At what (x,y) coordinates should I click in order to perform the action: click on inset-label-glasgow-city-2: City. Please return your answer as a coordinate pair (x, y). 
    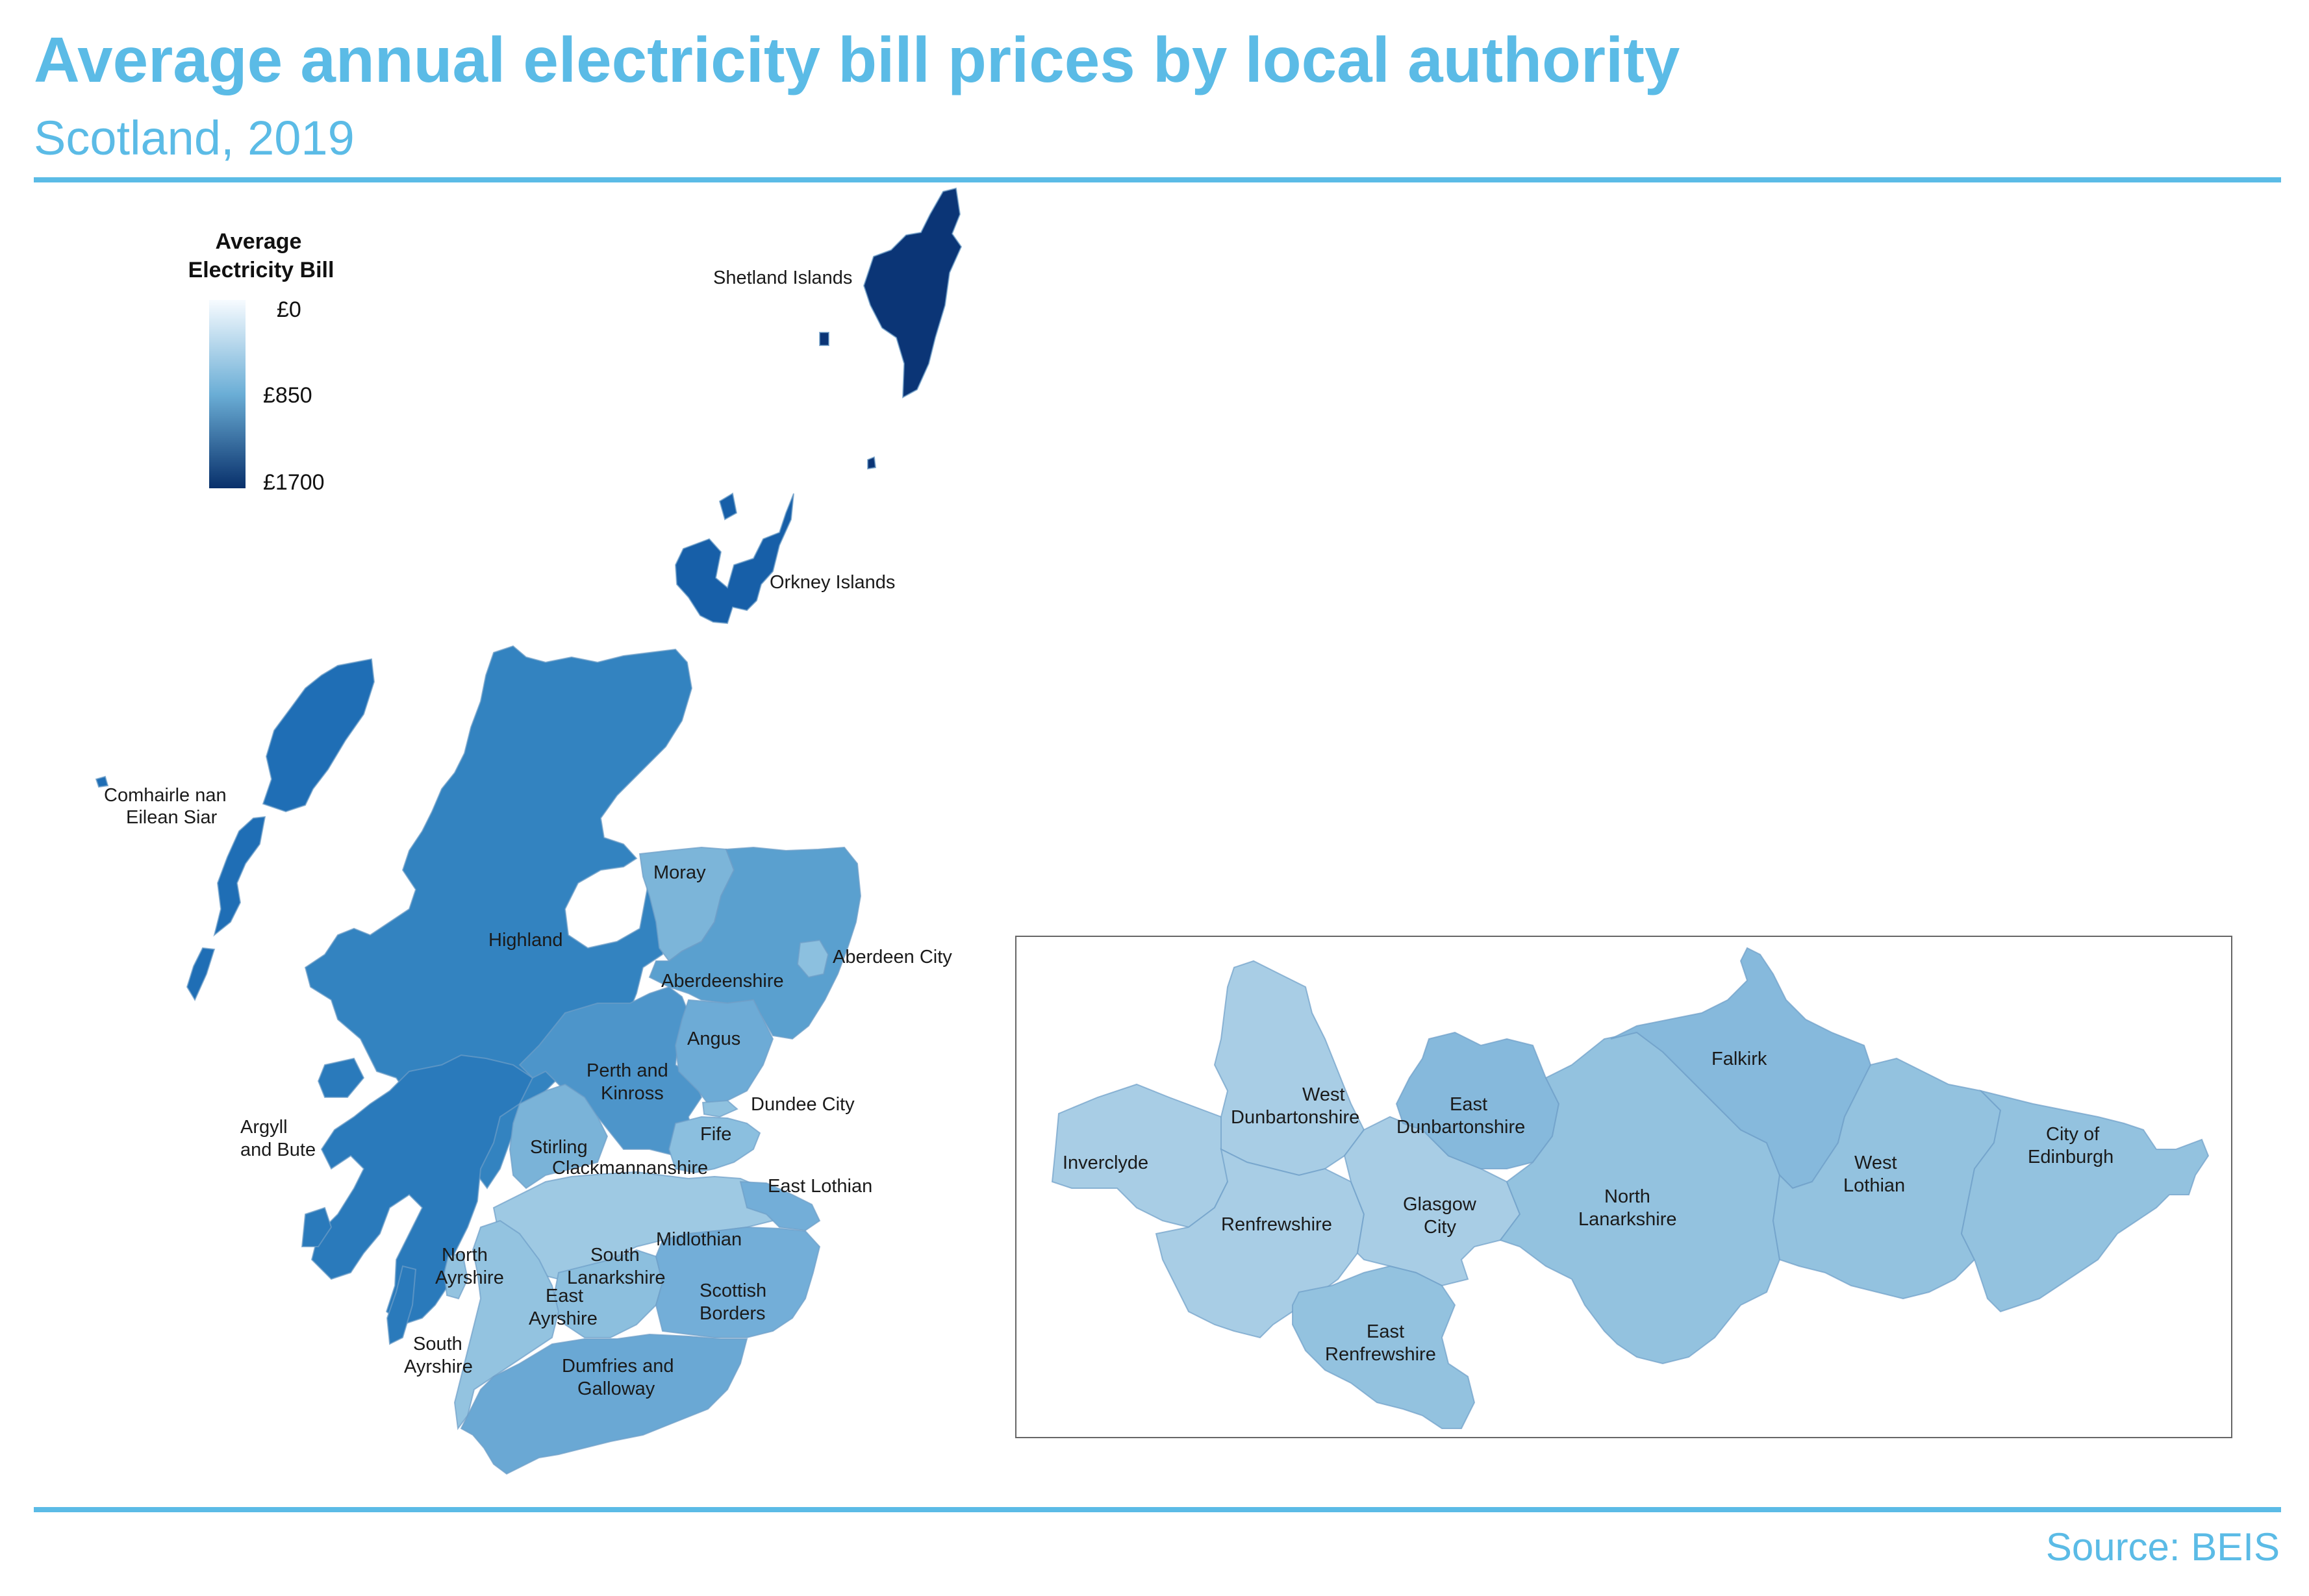
    Looking at the image, I should click on (1440, 1227).